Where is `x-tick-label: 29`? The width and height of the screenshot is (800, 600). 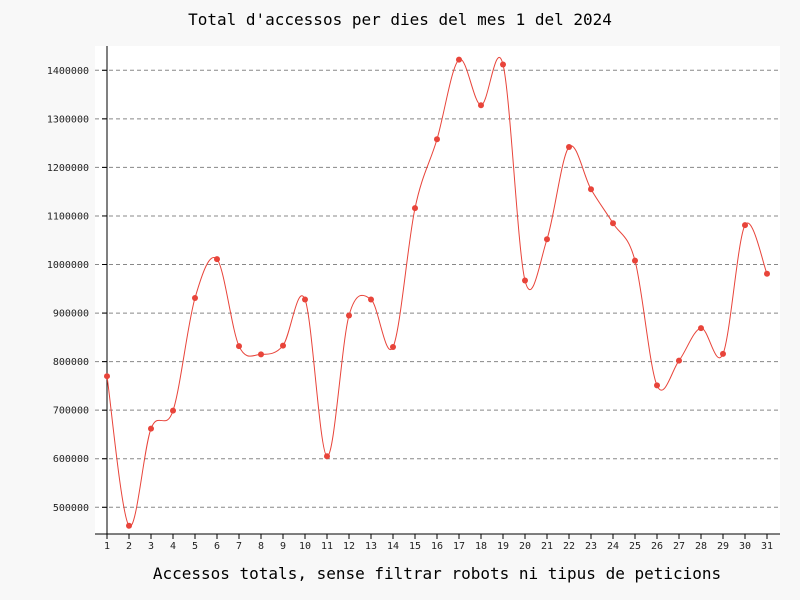
x-tick-label: 29 is located at coordinates (723, 546).